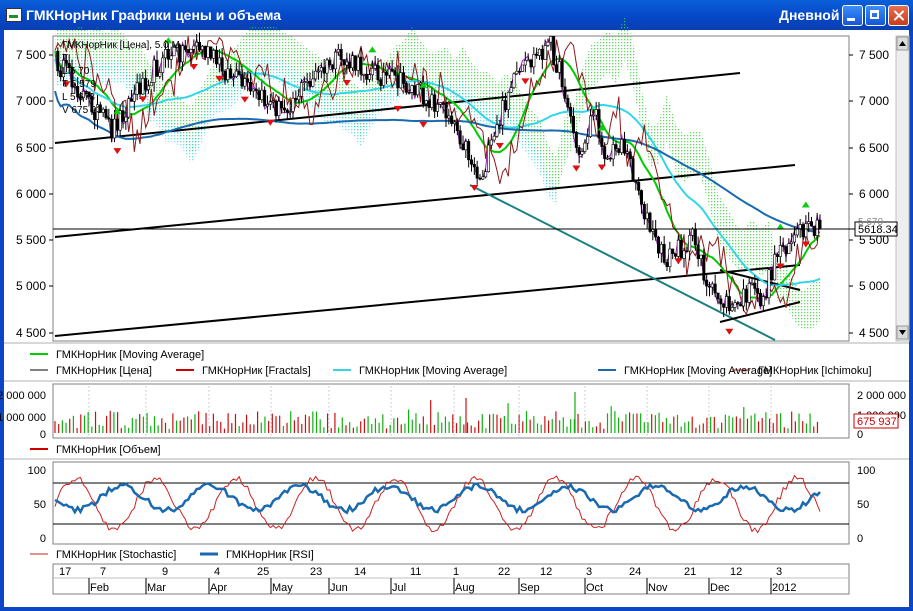  What do you see at coordinates (65, 58) in the screenshot?
I see `info-line: Т` at bounding box center [65, 58].